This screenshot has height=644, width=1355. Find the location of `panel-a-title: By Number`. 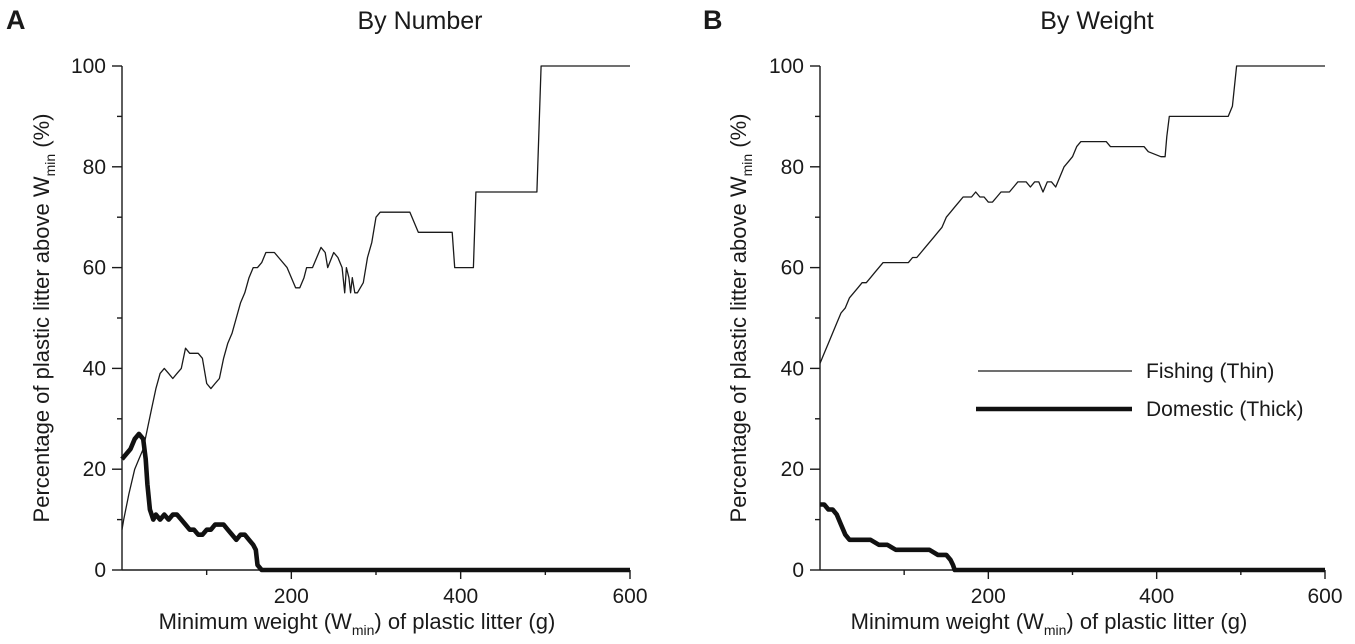

panel-a-title: By Number is located at coordinates (419, 21).